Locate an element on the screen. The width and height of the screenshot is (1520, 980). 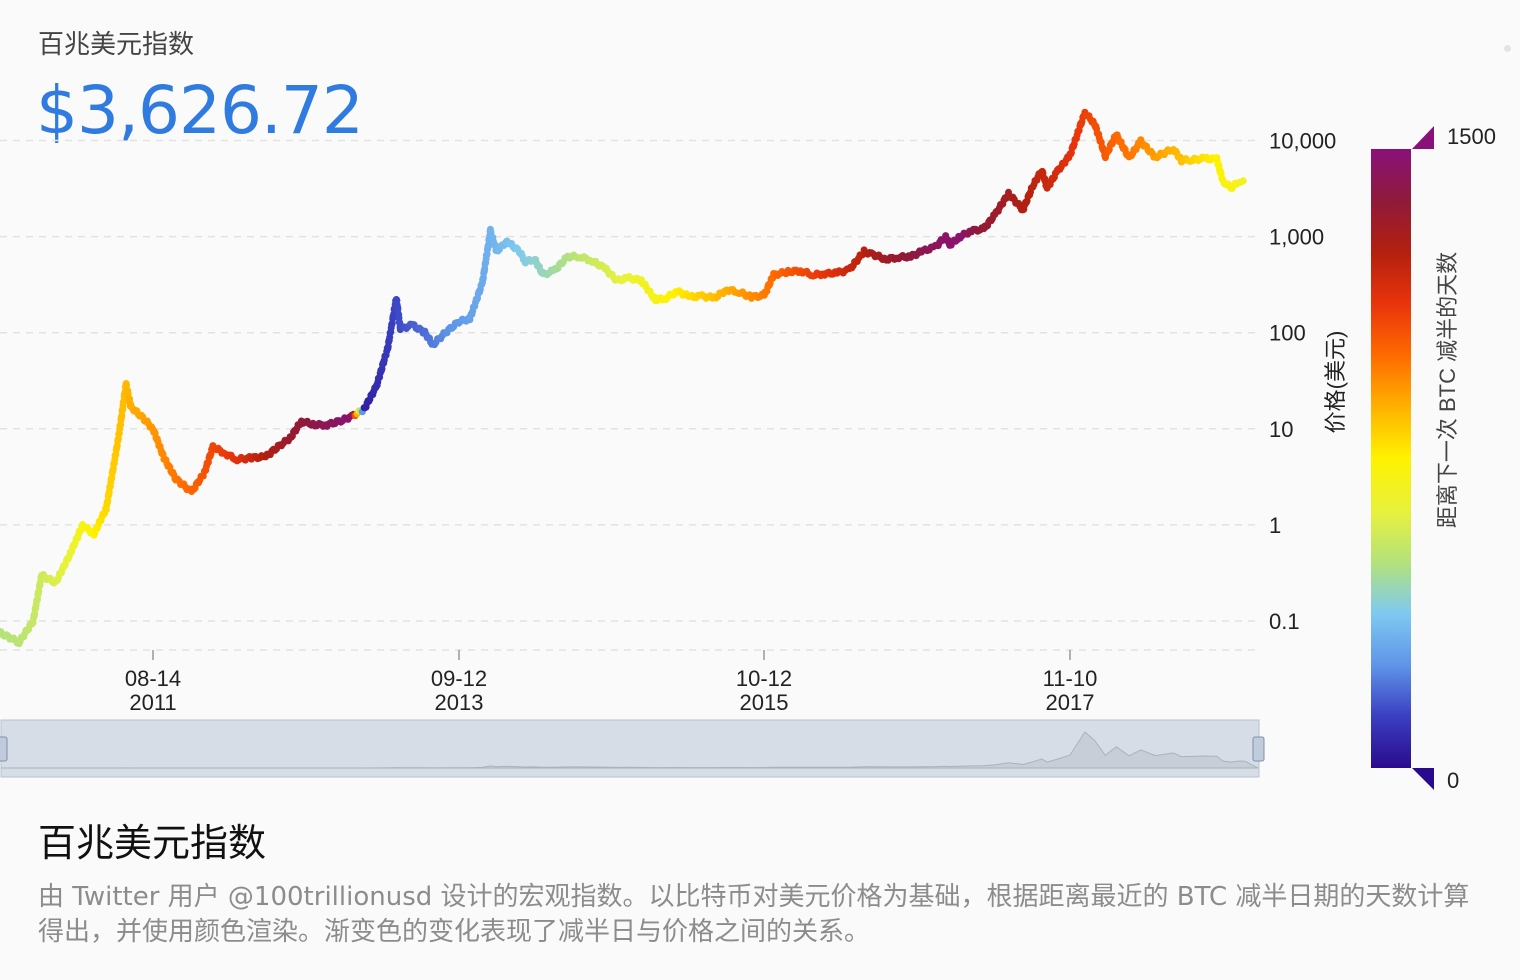
x-tick-label: 11-10 is located at coordinates (1070, 678).